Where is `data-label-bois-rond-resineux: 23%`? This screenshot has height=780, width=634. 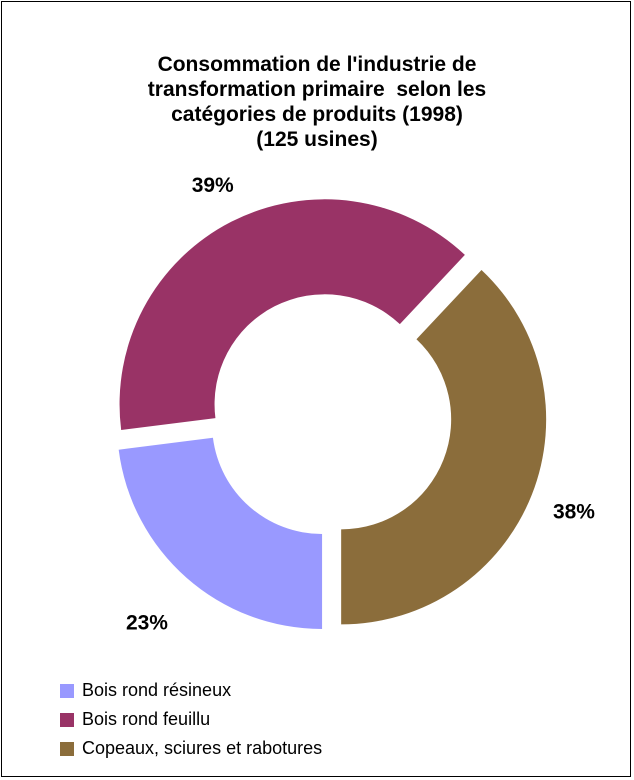
data-label-bois-rond-resineux: 23% is located at coordinates (147, 623).